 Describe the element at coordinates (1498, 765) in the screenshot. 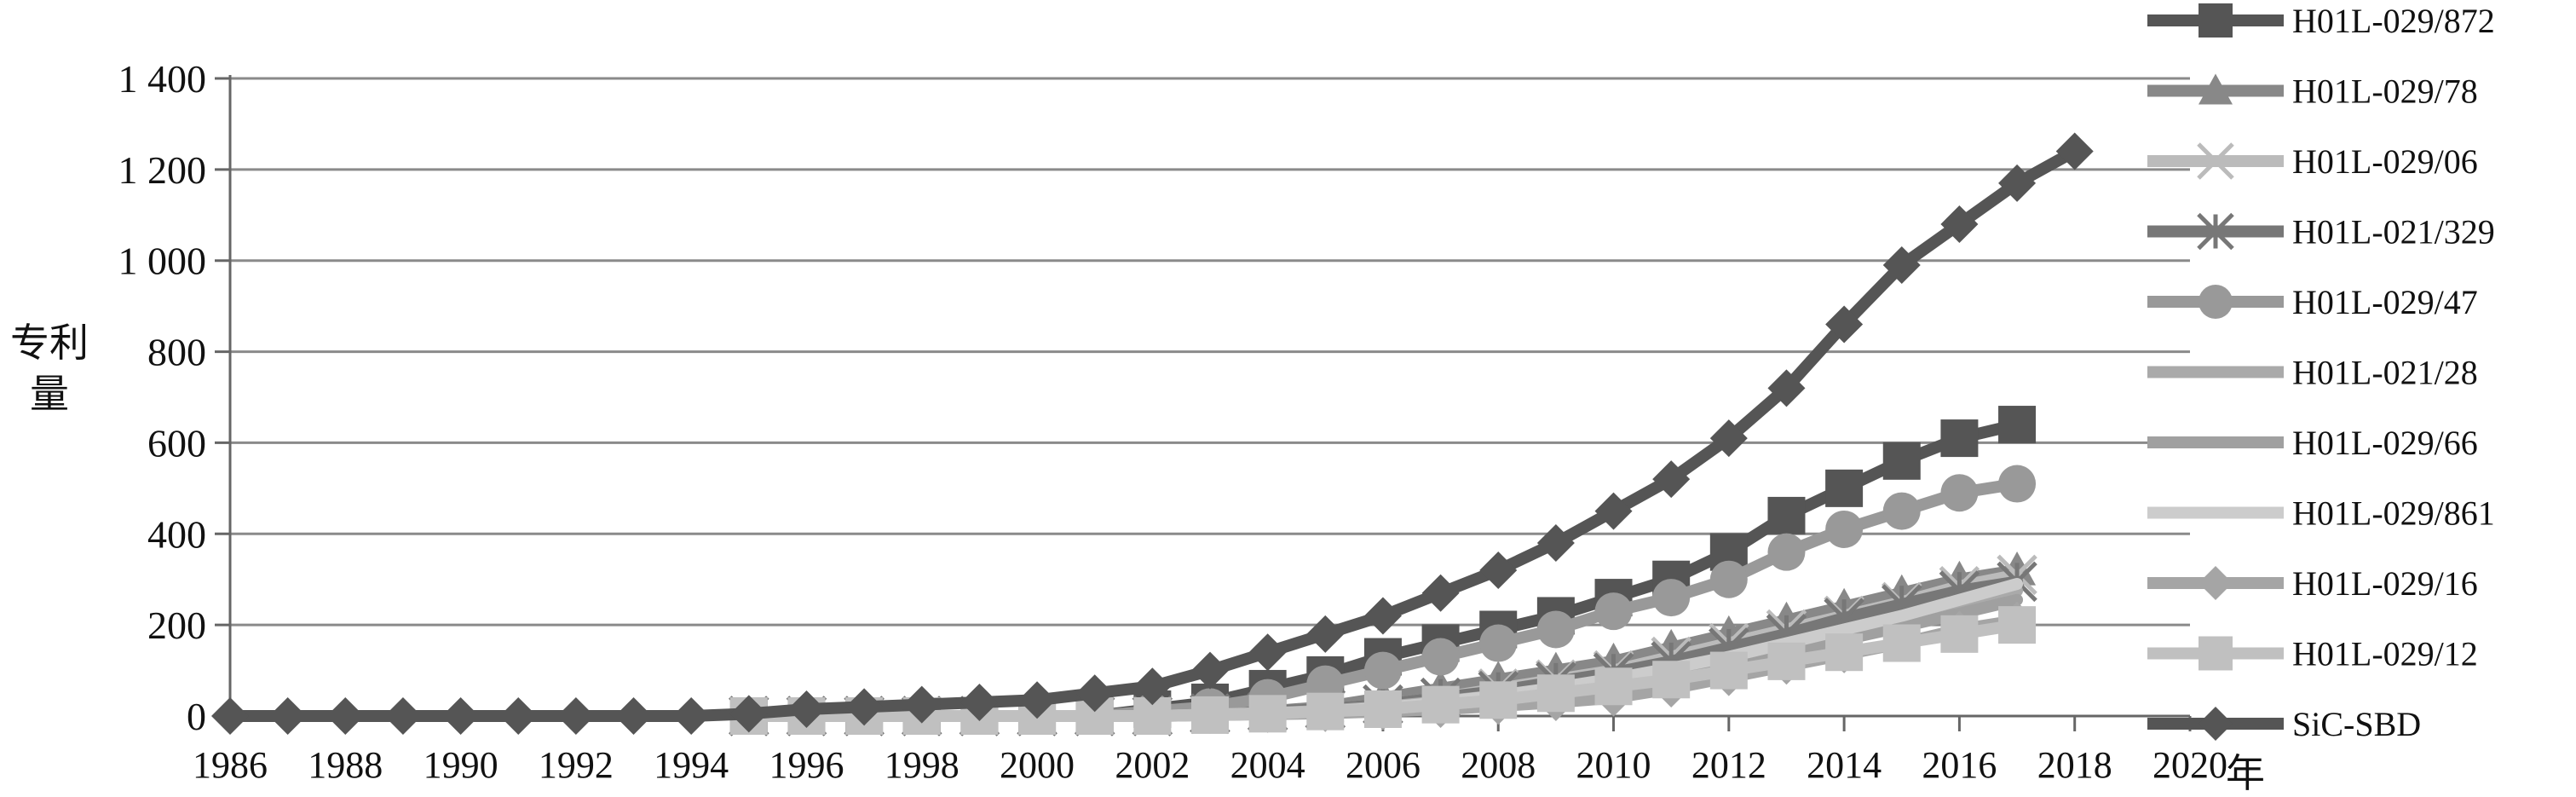

I see `x-tick-label-11: 2008` at that location.